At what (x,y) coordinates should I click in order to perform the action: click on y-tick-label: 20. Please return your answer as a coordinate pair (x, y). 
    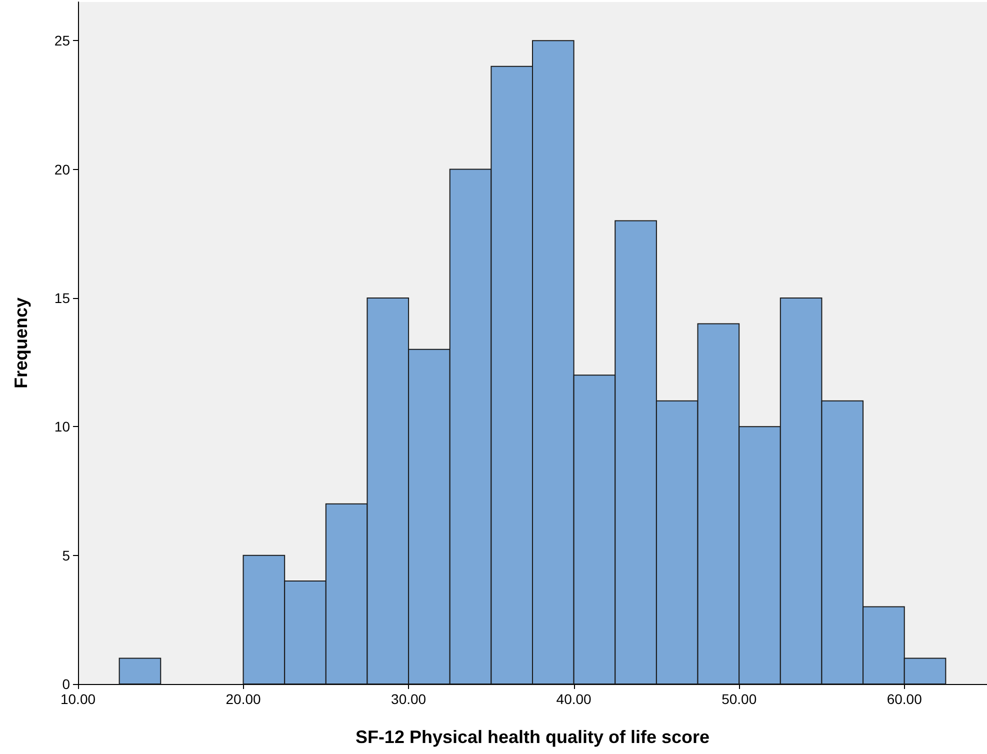
    Looking at the image, I should click on (62, 169).